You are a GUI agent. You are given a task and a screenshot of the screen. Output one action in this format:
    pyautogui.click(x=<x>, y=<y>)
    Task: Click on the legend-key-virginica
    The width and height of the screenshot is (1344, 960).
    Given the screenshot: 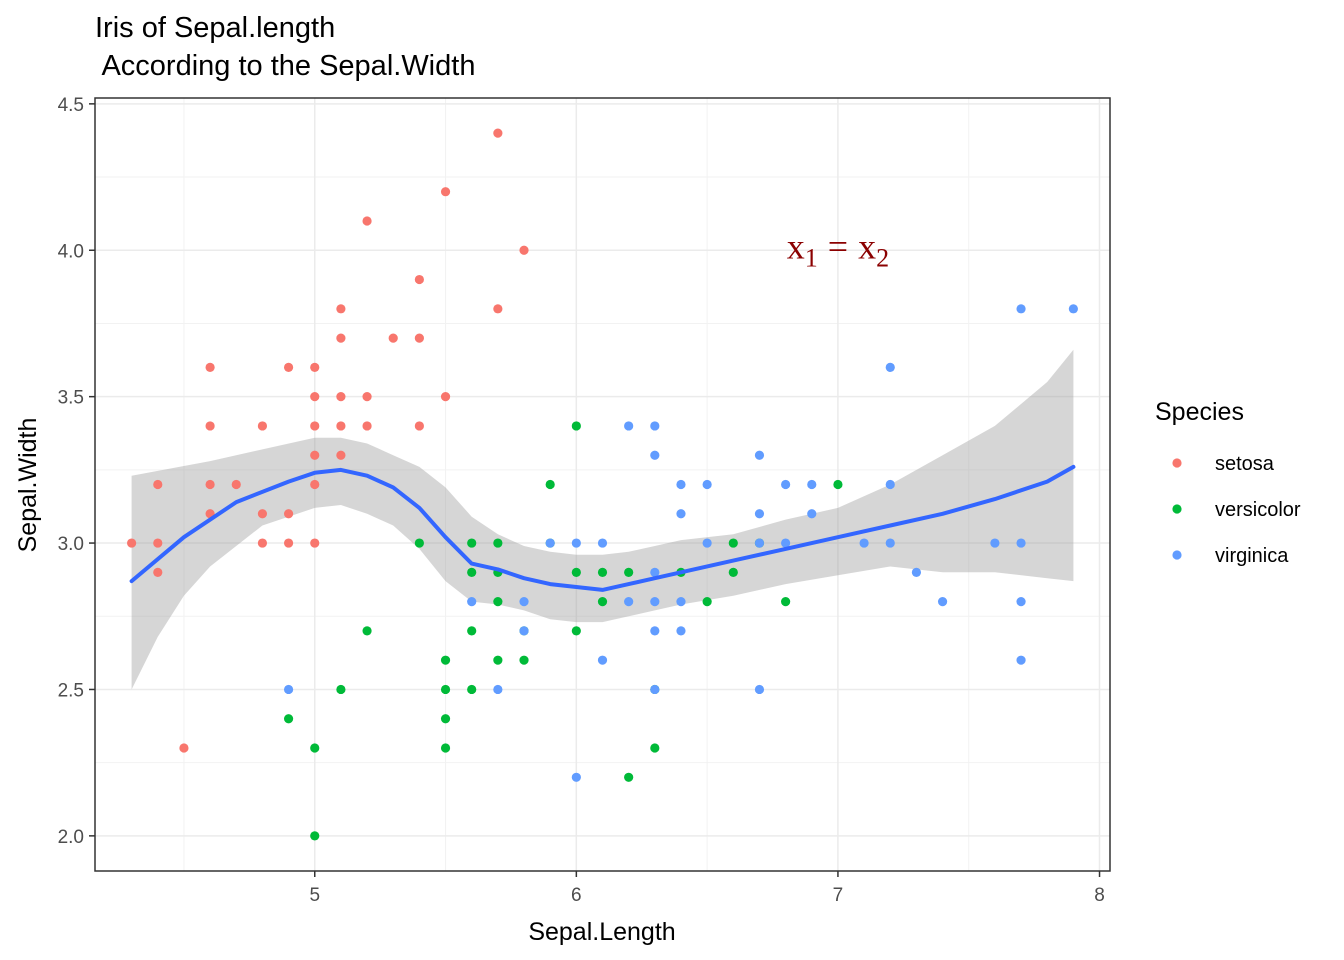 What is the action you would take?
    pyautogui.click(x=1177, y=555)
    